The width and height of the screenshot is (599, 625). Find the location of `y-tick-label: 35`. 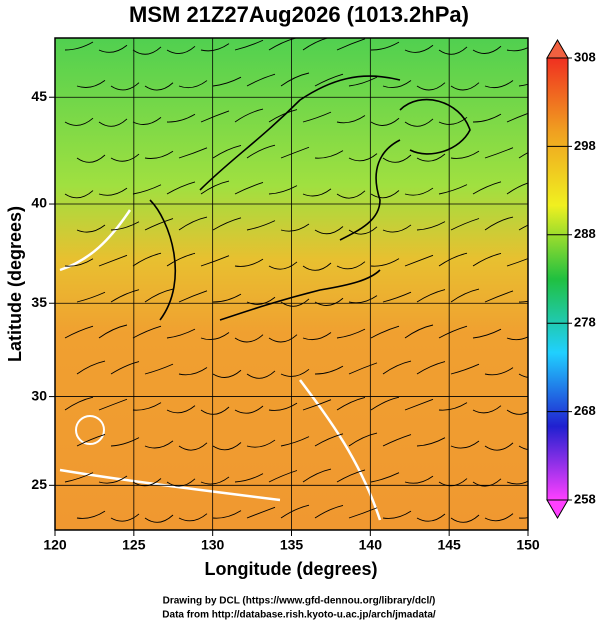

y-tick-label: 35 is located at coordinates (39, 302).